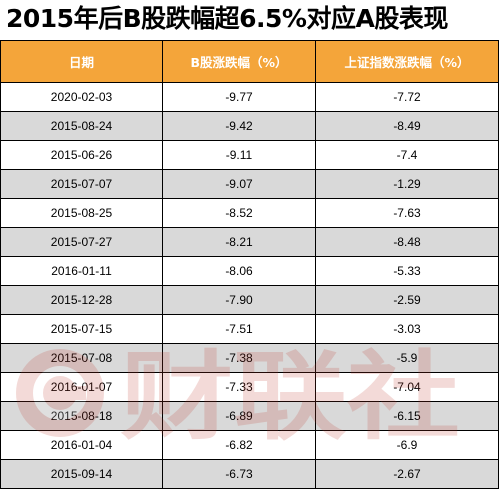 The height and width of the screenshot is (503, 499). What do you see at coordinates (81, 242) in the screenshot?
I see `cell-date: 2015-07-27` at bounding box center [81, 242].